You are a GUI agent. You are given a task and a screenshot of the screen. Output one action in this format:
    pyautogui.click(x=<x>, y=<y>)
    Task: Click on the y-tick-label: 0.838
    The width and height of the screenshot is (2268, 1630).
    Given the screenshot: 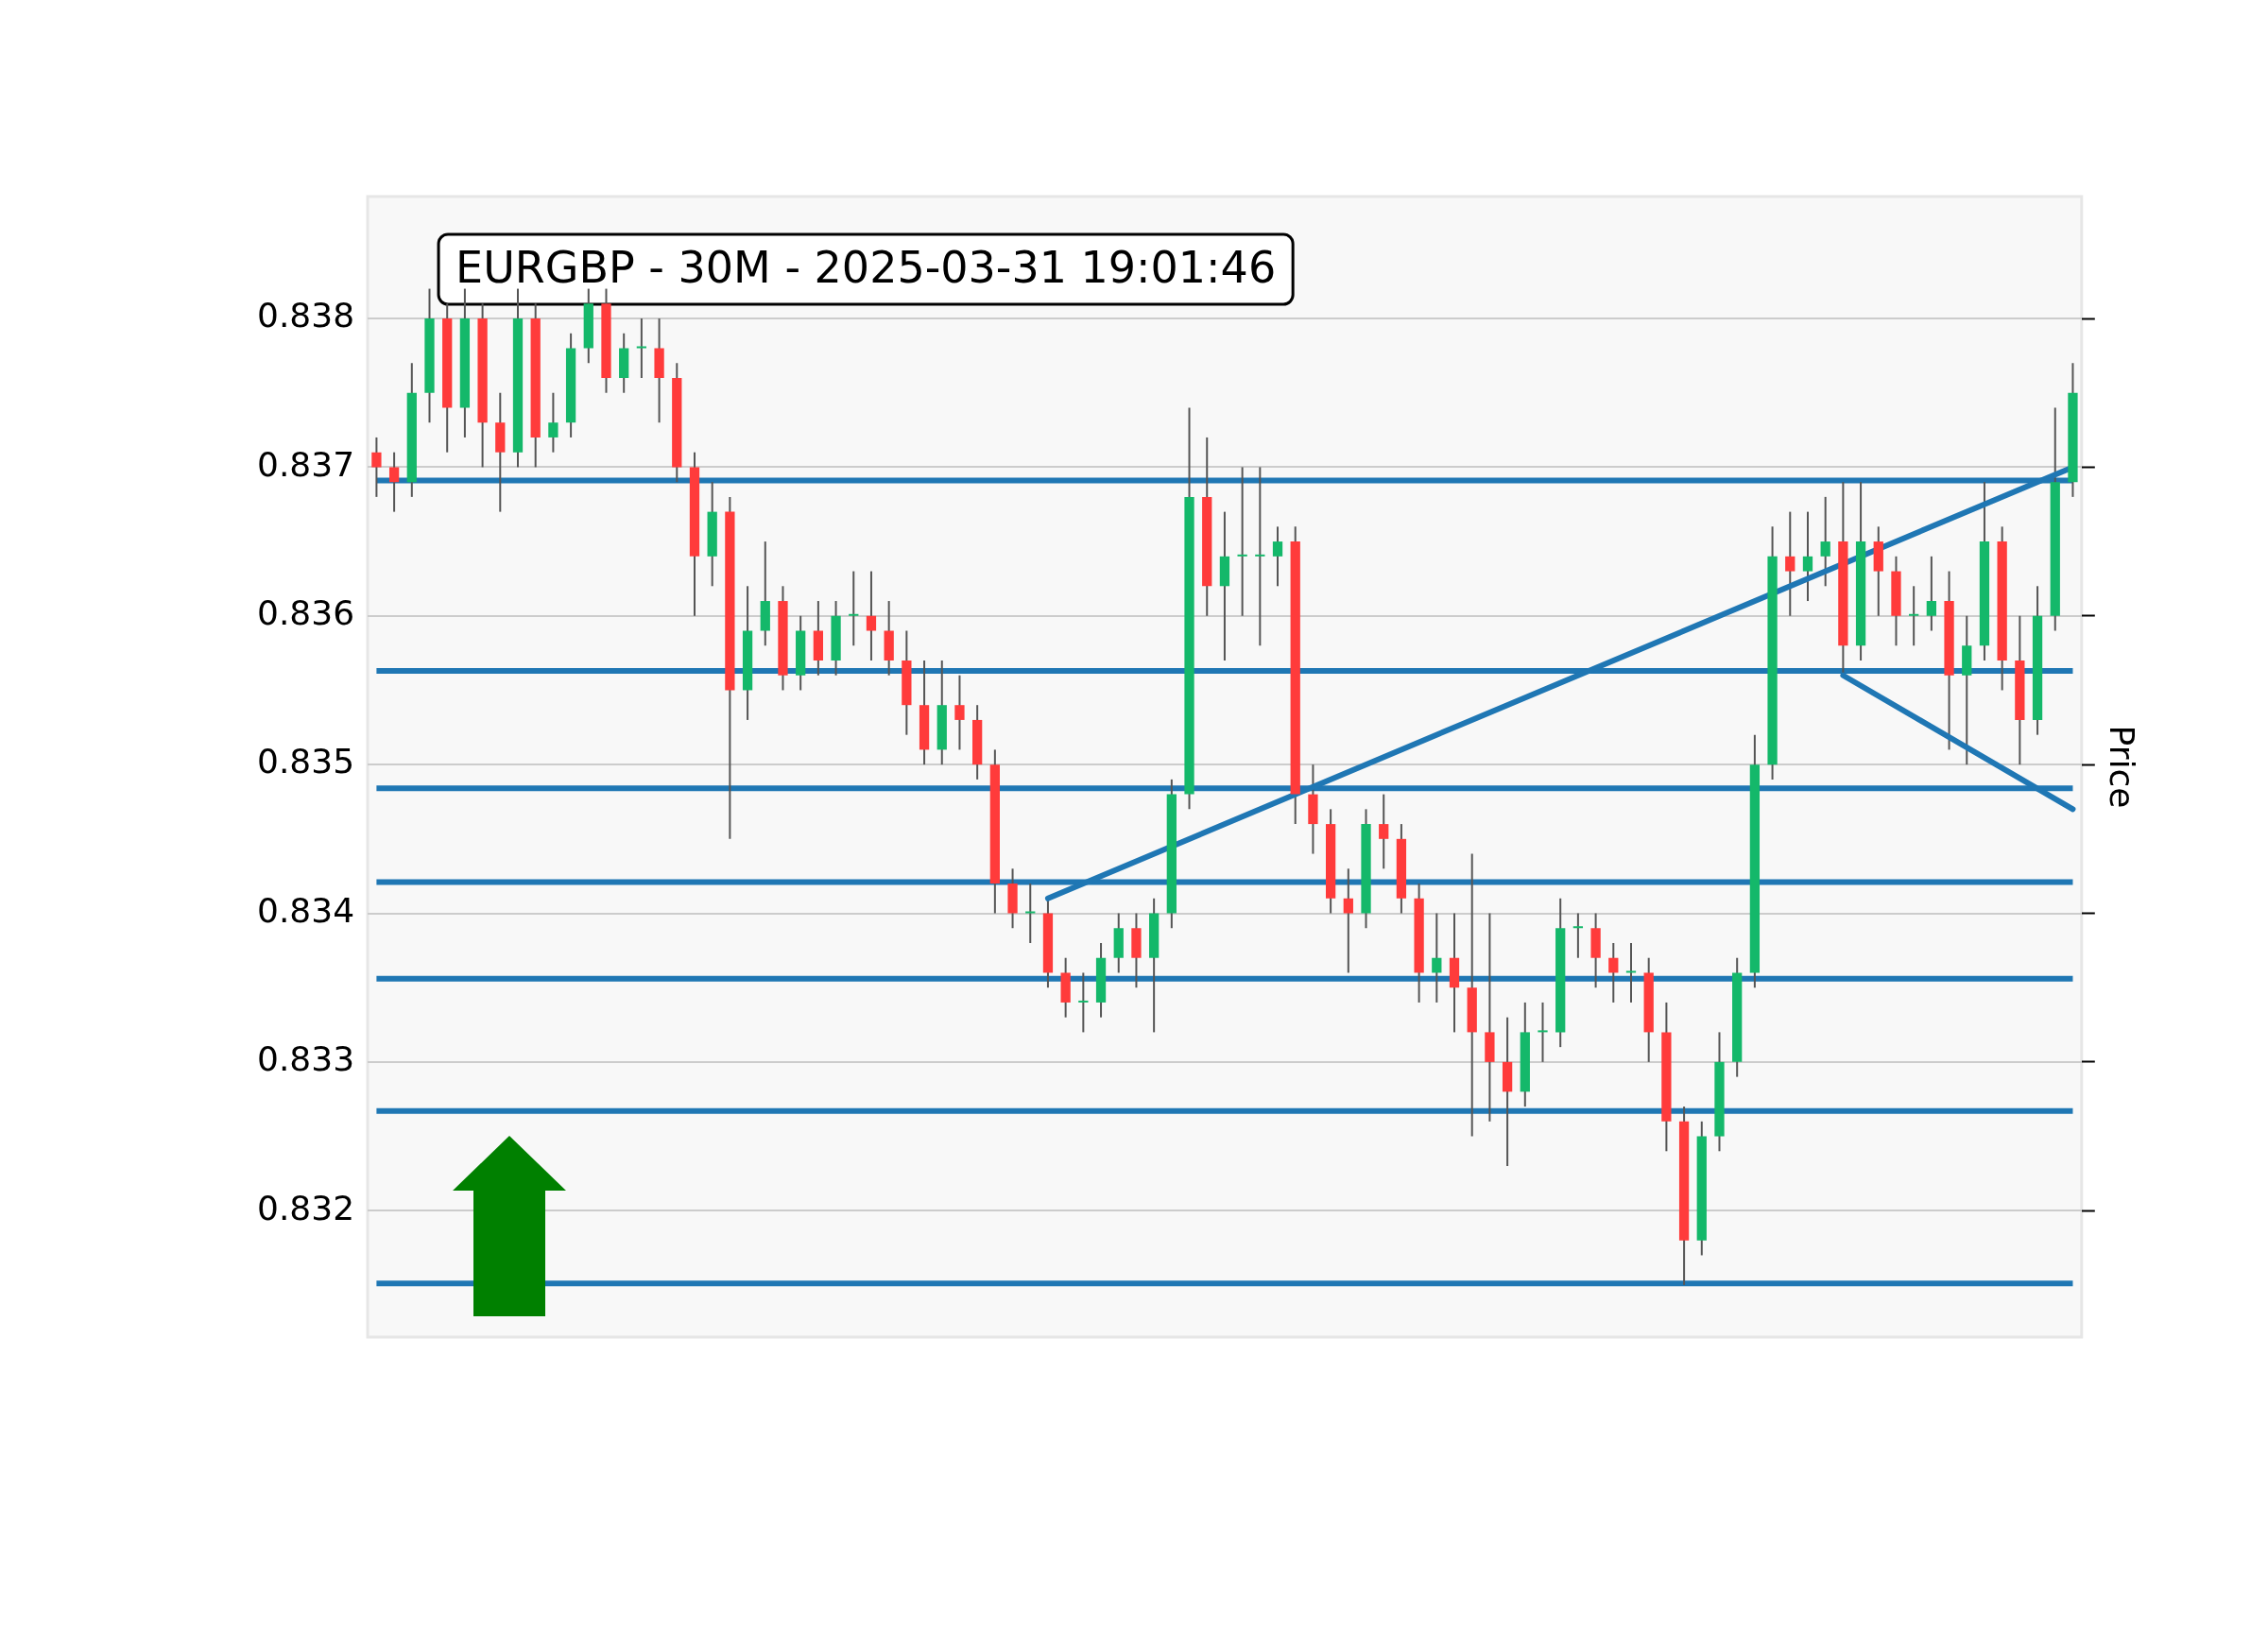 What is the action you would take?
    pyautogui.click(x=306, y=315)
    